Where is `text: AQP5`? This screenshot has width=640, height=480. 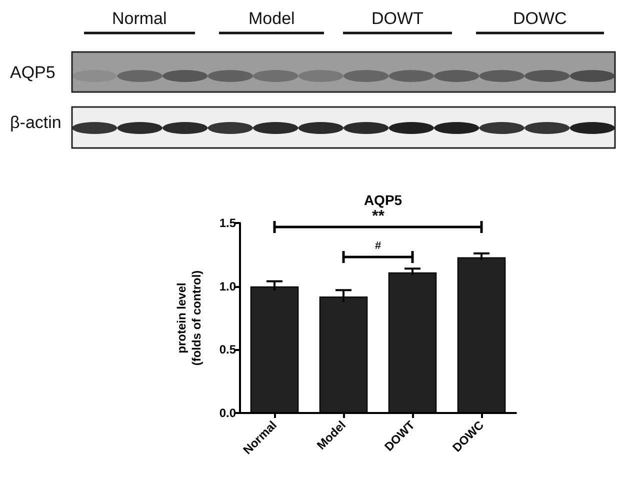
text: AQP5 is located at coordinates (33, 72).